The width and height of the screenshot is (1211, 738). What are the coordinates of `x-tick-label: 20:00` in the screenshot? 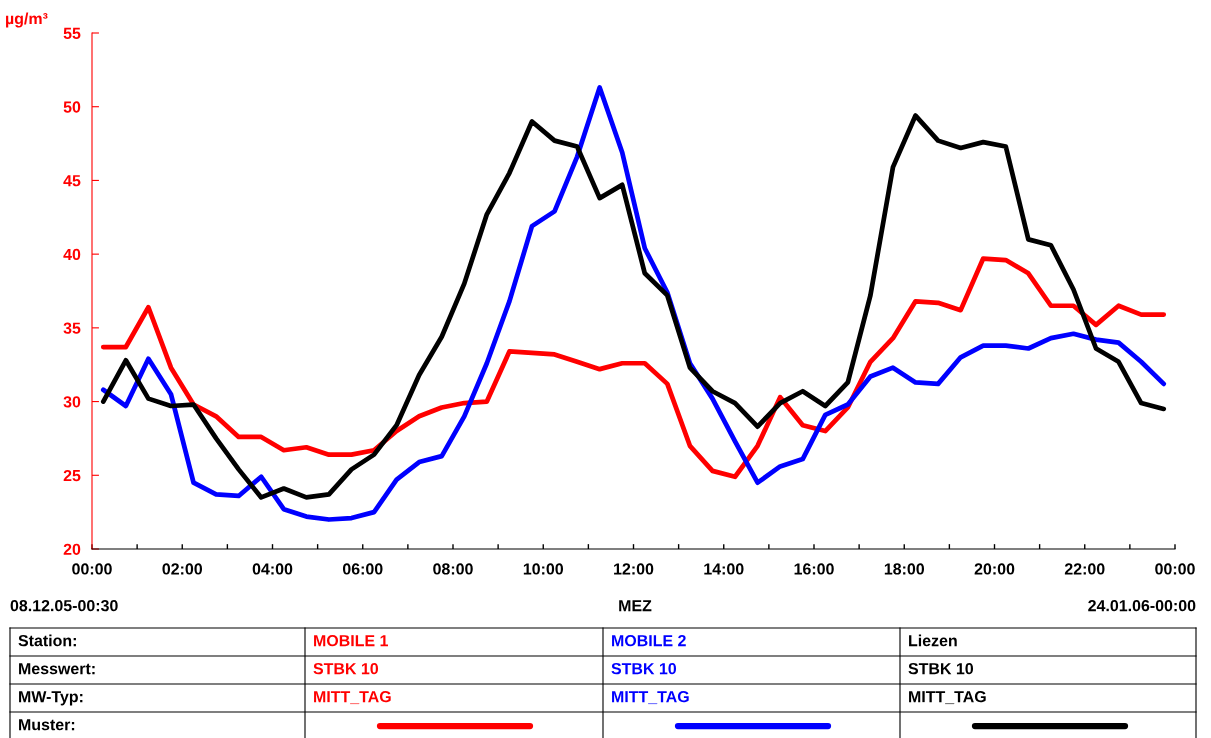 It's located at (994, 569).